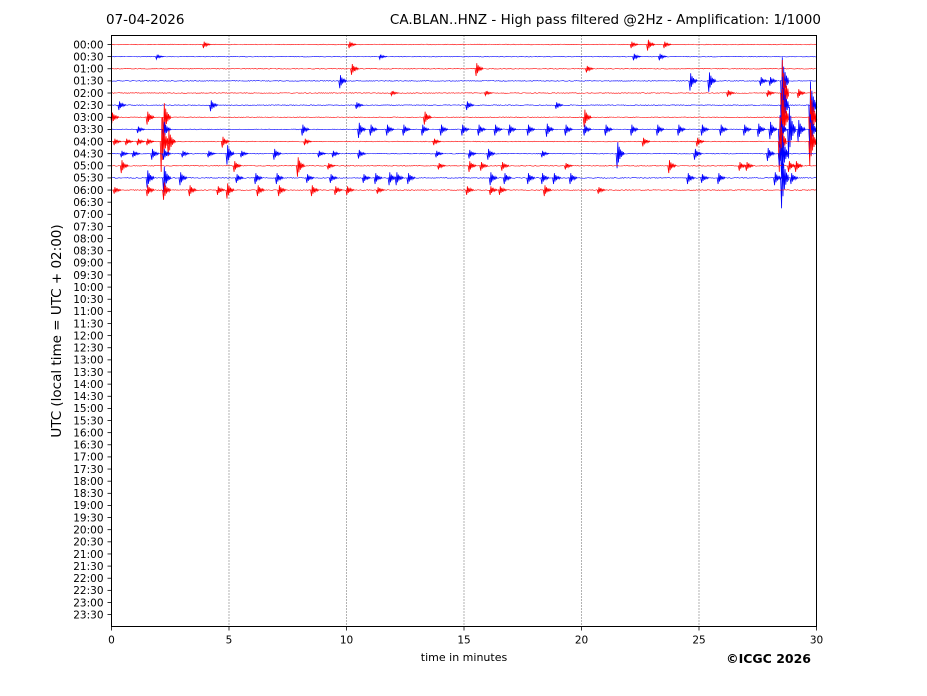 The height and width of the screenshot is (696, 927). I want to click on y-tick-label: 08:30, so click(88, 252).